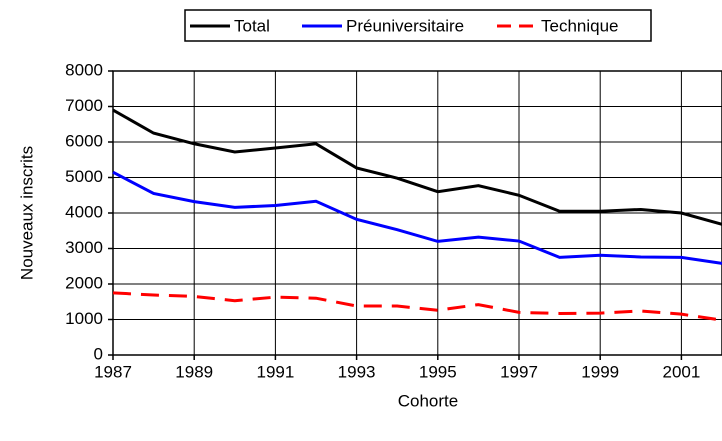 The image size is (722, 441). Describe the element at coordinates (84, 282) in the screenshot. I see `y-tick-label: 2000` at that location.